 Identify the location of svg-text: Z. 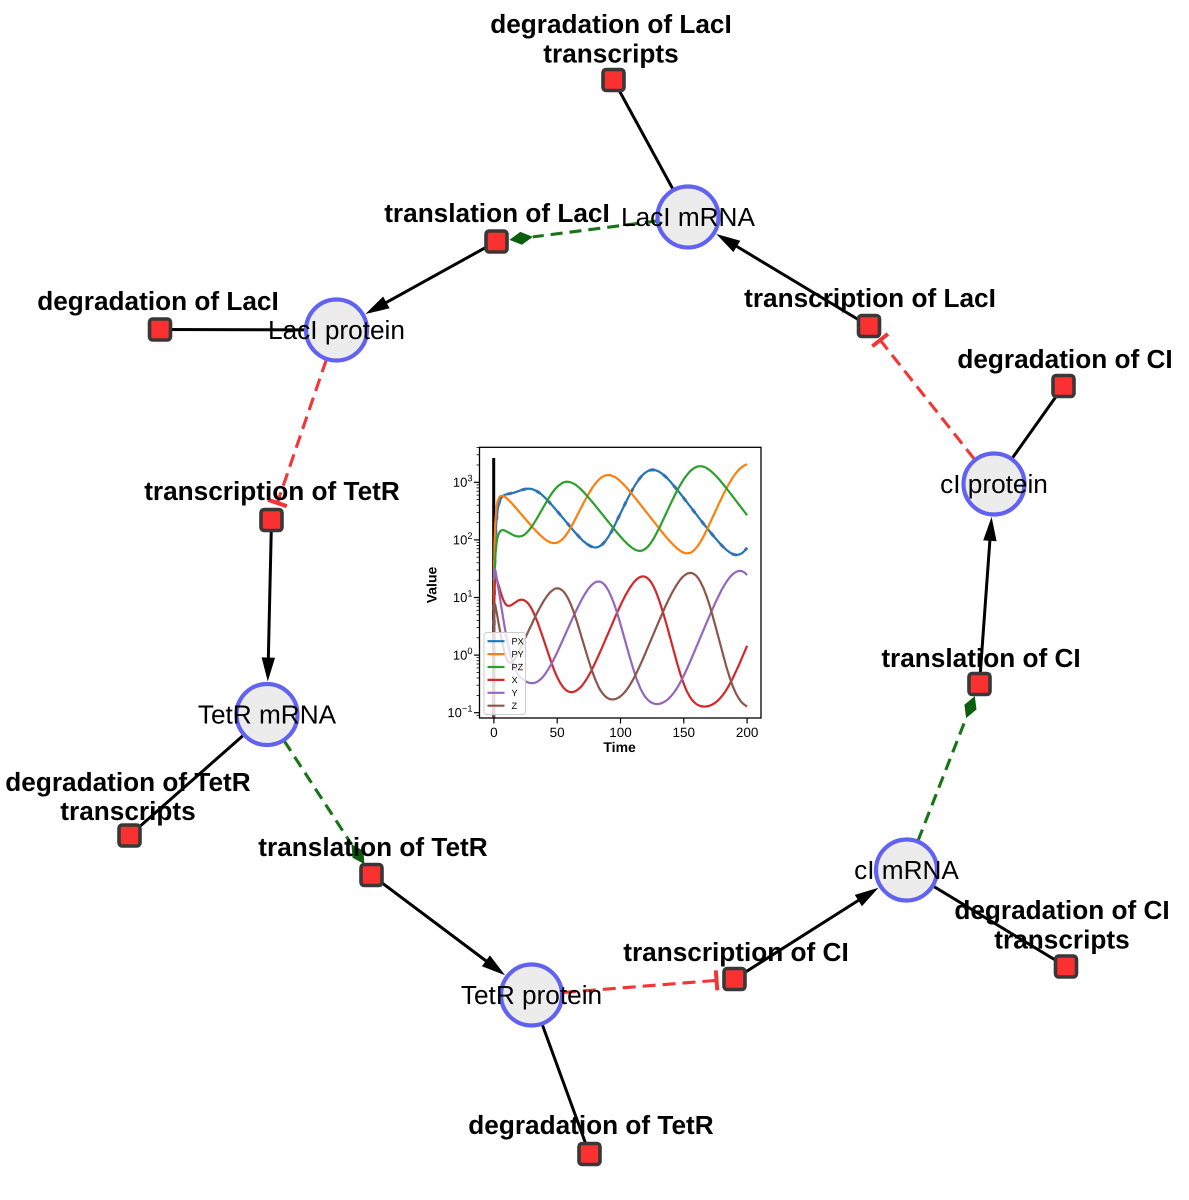
(514, 706).